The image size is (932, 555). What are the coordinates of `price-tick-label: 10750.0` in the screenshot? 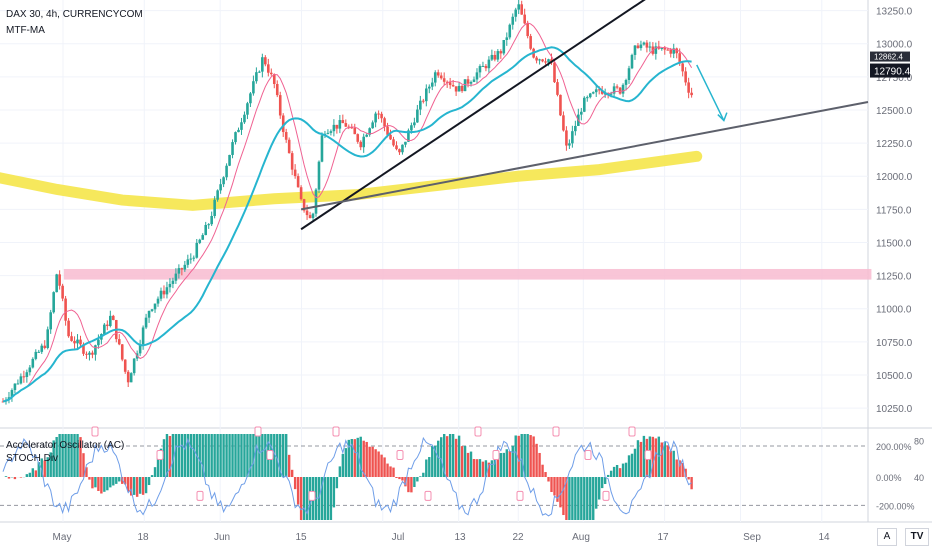 It's located at (894, 343).